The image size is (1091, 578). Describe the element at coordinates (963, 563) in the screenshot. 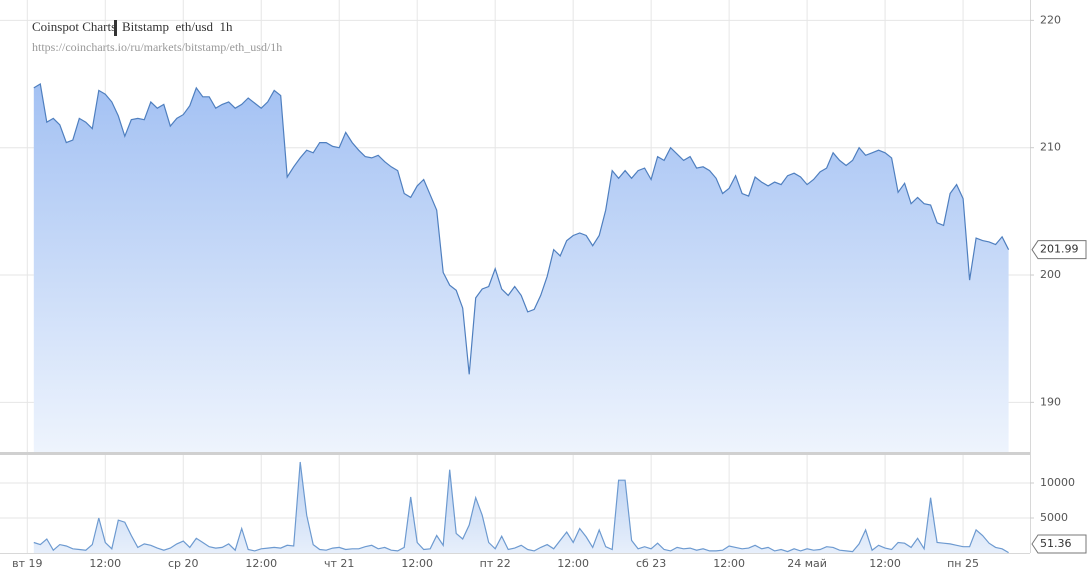

I see `x-tick-label: пн 25` at that location.